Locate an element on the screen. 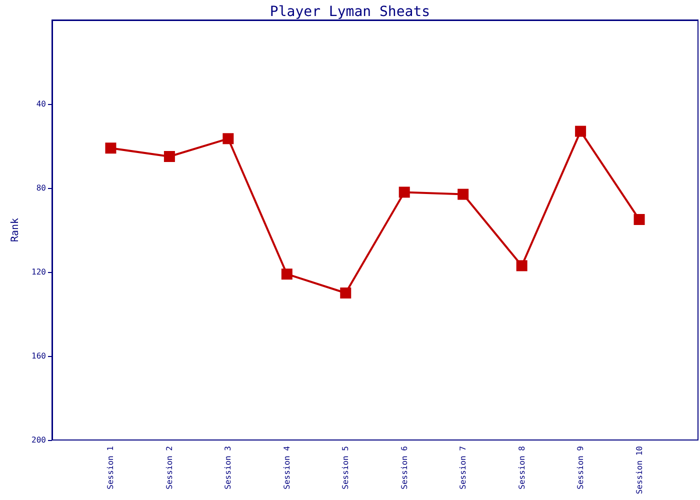  y-tick-label: 40 is located at coordinates (41, 104).